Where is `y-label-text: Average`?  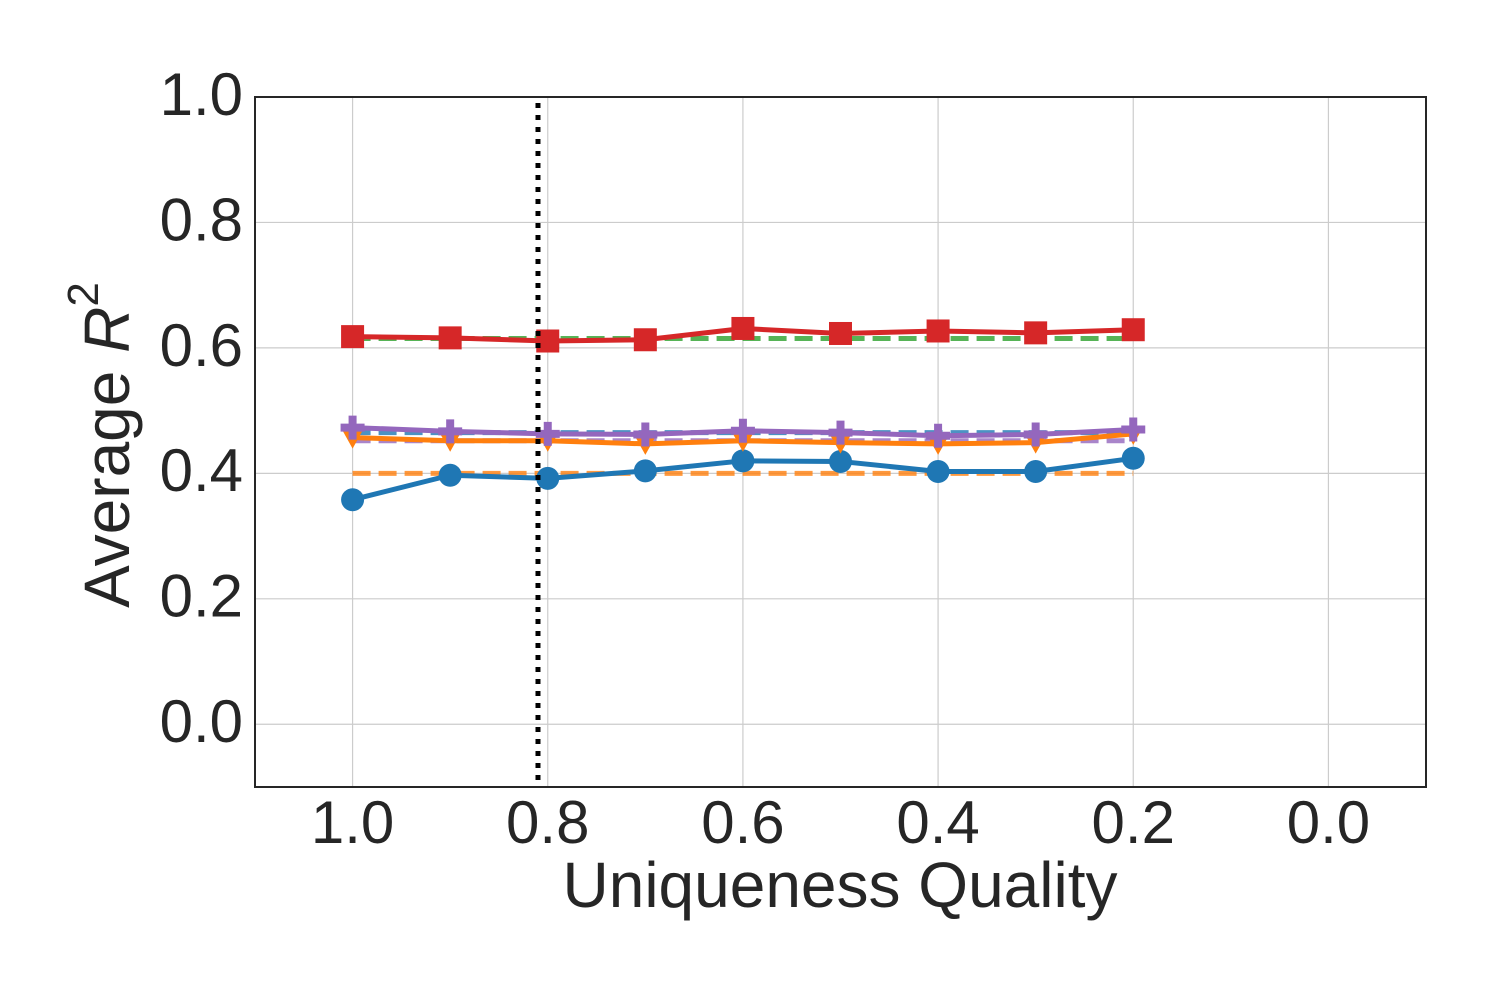
y-label-text: Average is located at coordinates (107, 489).